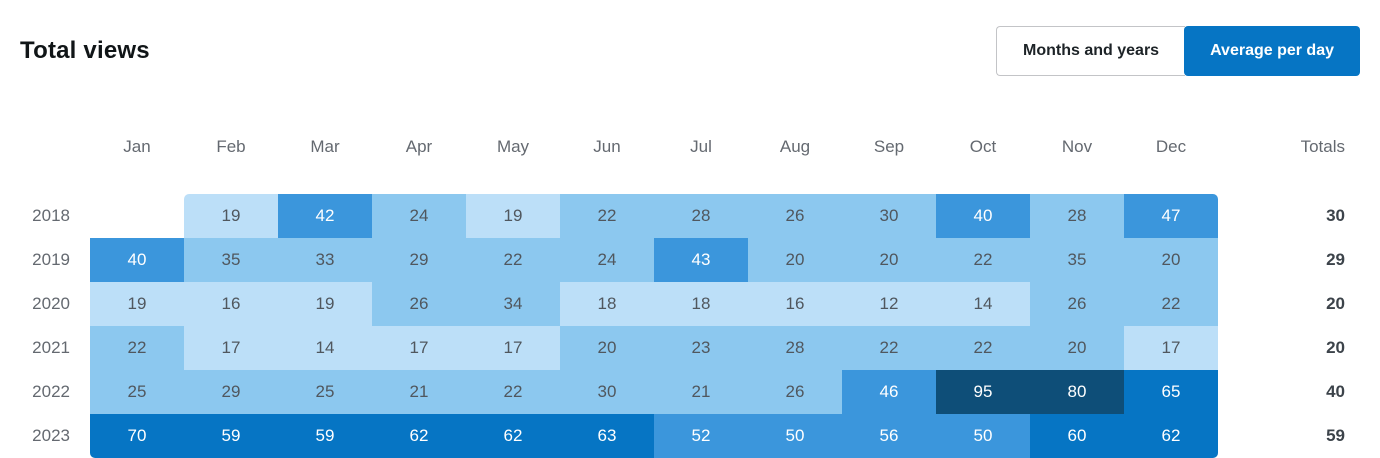  What do you see at coordinates (1322, 146) in the screenshot?
I see `totals-header: Totals` at bounding box center [1322, 146].